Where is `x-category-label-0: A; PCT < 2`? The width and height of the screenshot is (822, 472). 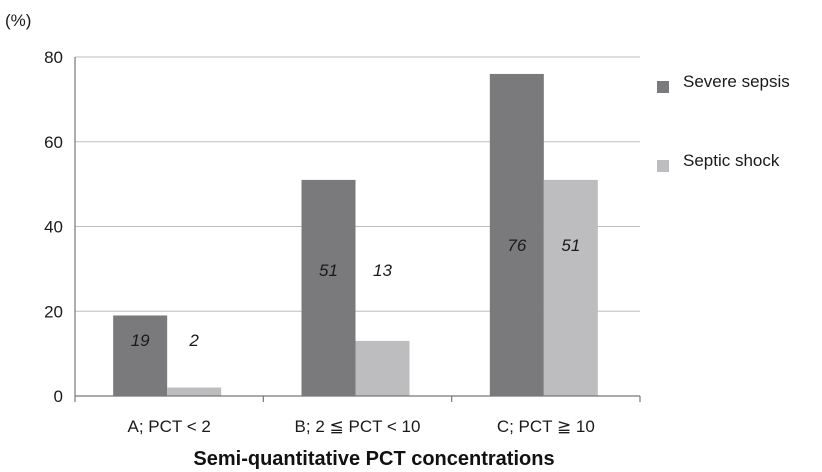
x-category-label-0: A; PCT < 2 is located at coordinates (169, 426).